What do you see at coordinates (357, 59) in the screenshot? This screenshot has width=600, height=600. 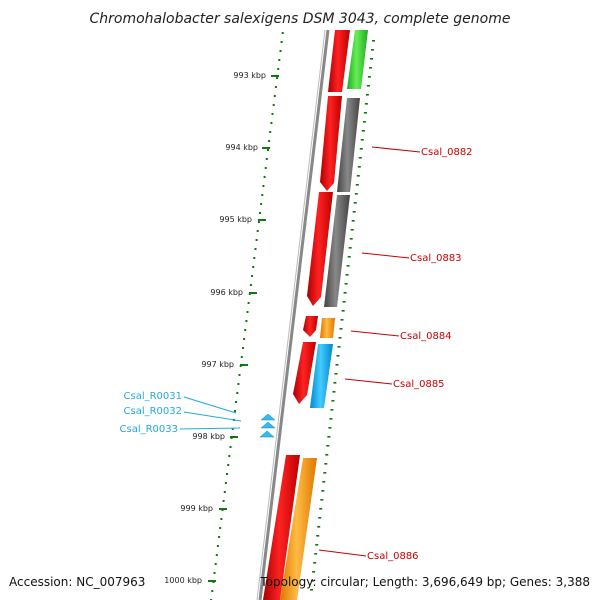 I see `green-feature` at bounding box center [357, 59].